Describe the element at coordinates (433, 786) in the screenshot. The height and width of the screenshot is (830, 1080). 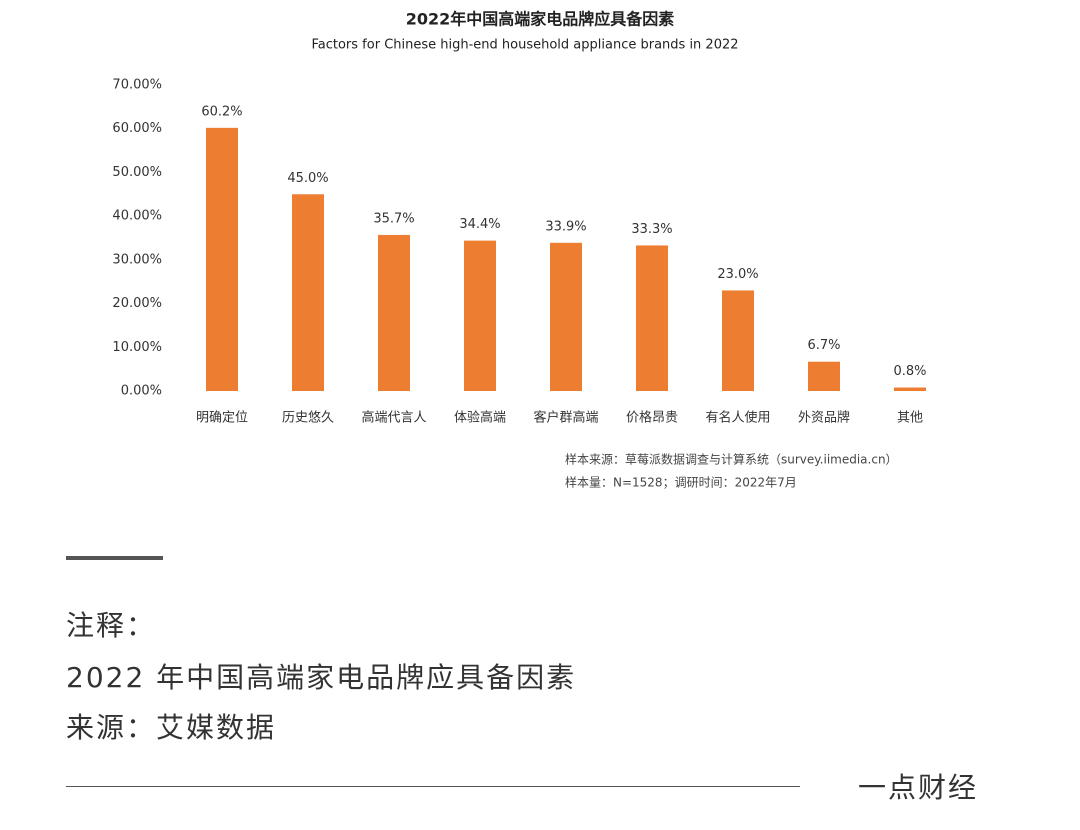
I see `footer-line` at that location.